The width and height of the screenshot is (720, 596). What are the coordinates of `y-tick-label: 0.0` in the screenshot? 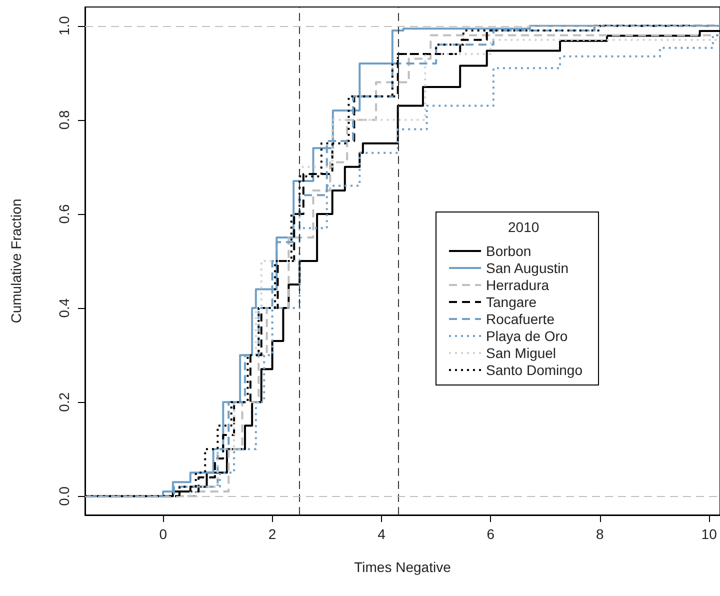 It's located at (64, 496).